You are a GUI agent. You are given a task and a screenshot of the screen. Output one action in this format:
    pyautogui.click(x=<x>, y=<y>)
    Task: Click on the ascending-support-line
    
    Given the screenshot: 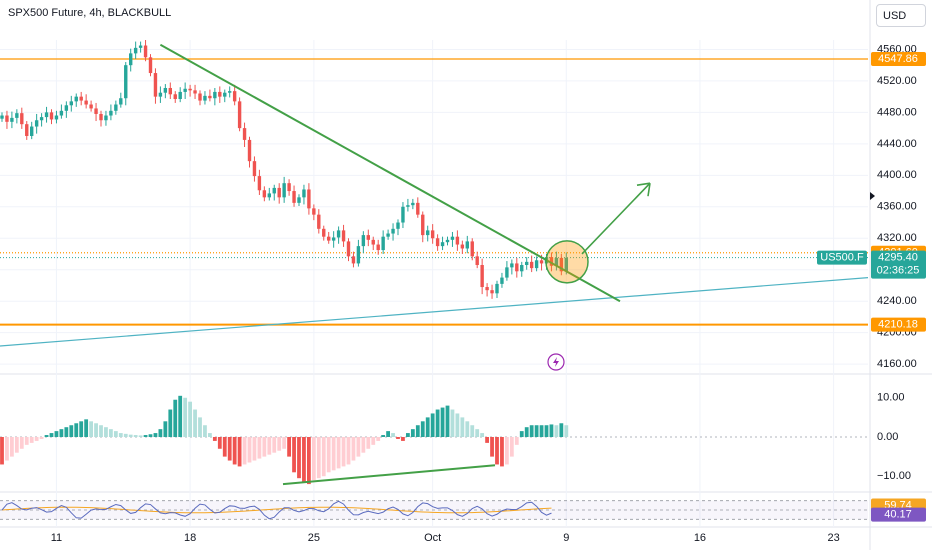 What is the action you would take?
    pyautogui.click(x=434, y=311)
    